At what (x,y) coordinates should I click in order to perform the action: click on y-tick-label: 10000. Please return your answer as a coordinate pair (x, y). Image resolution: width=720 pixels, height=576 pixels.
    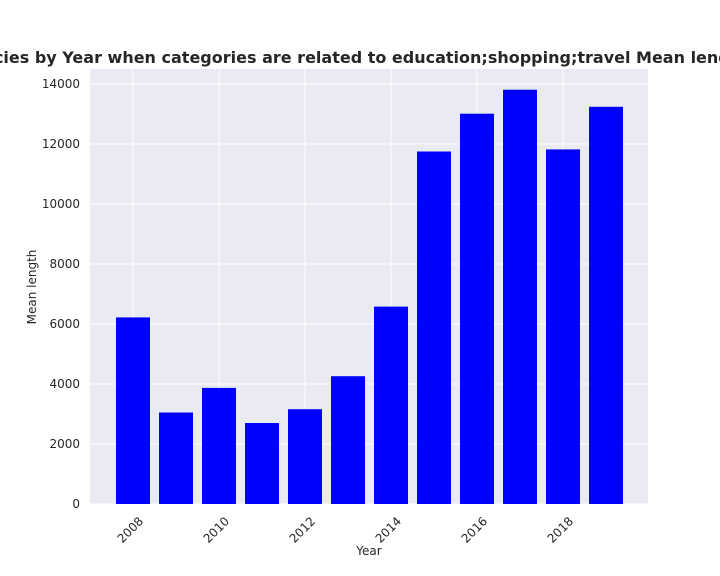
    Looking at the image, I should click on (61, 204).